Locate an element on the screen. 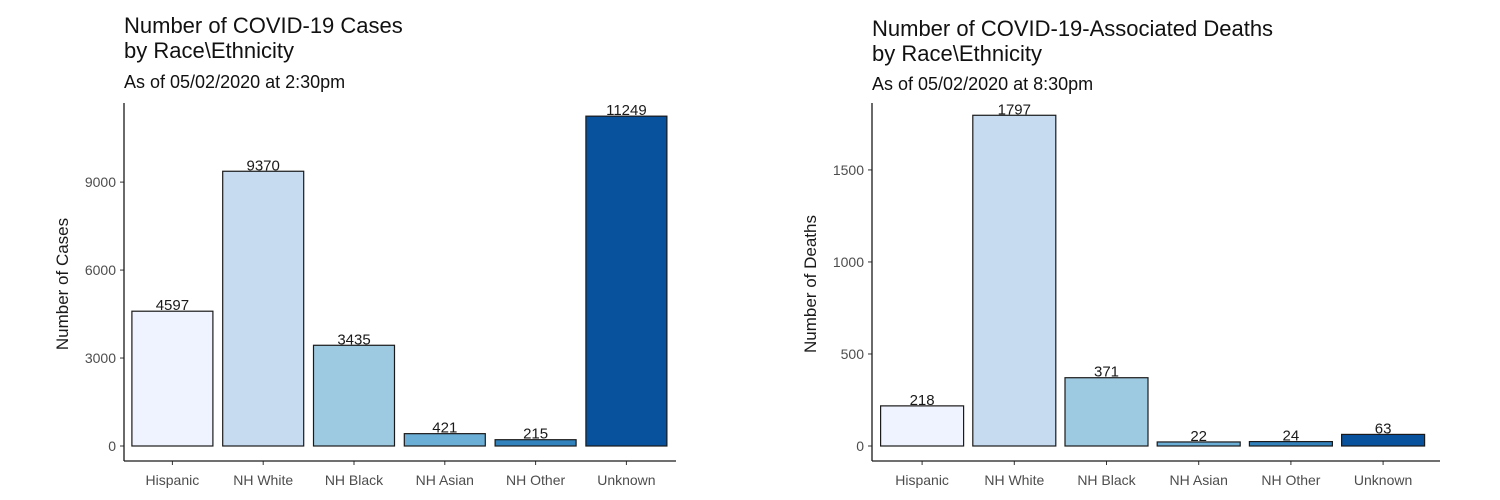 The width and height of the screenshot is (1500, 500). deaths-x-tick-label: NH Other is located at coordinates (1290, 480).